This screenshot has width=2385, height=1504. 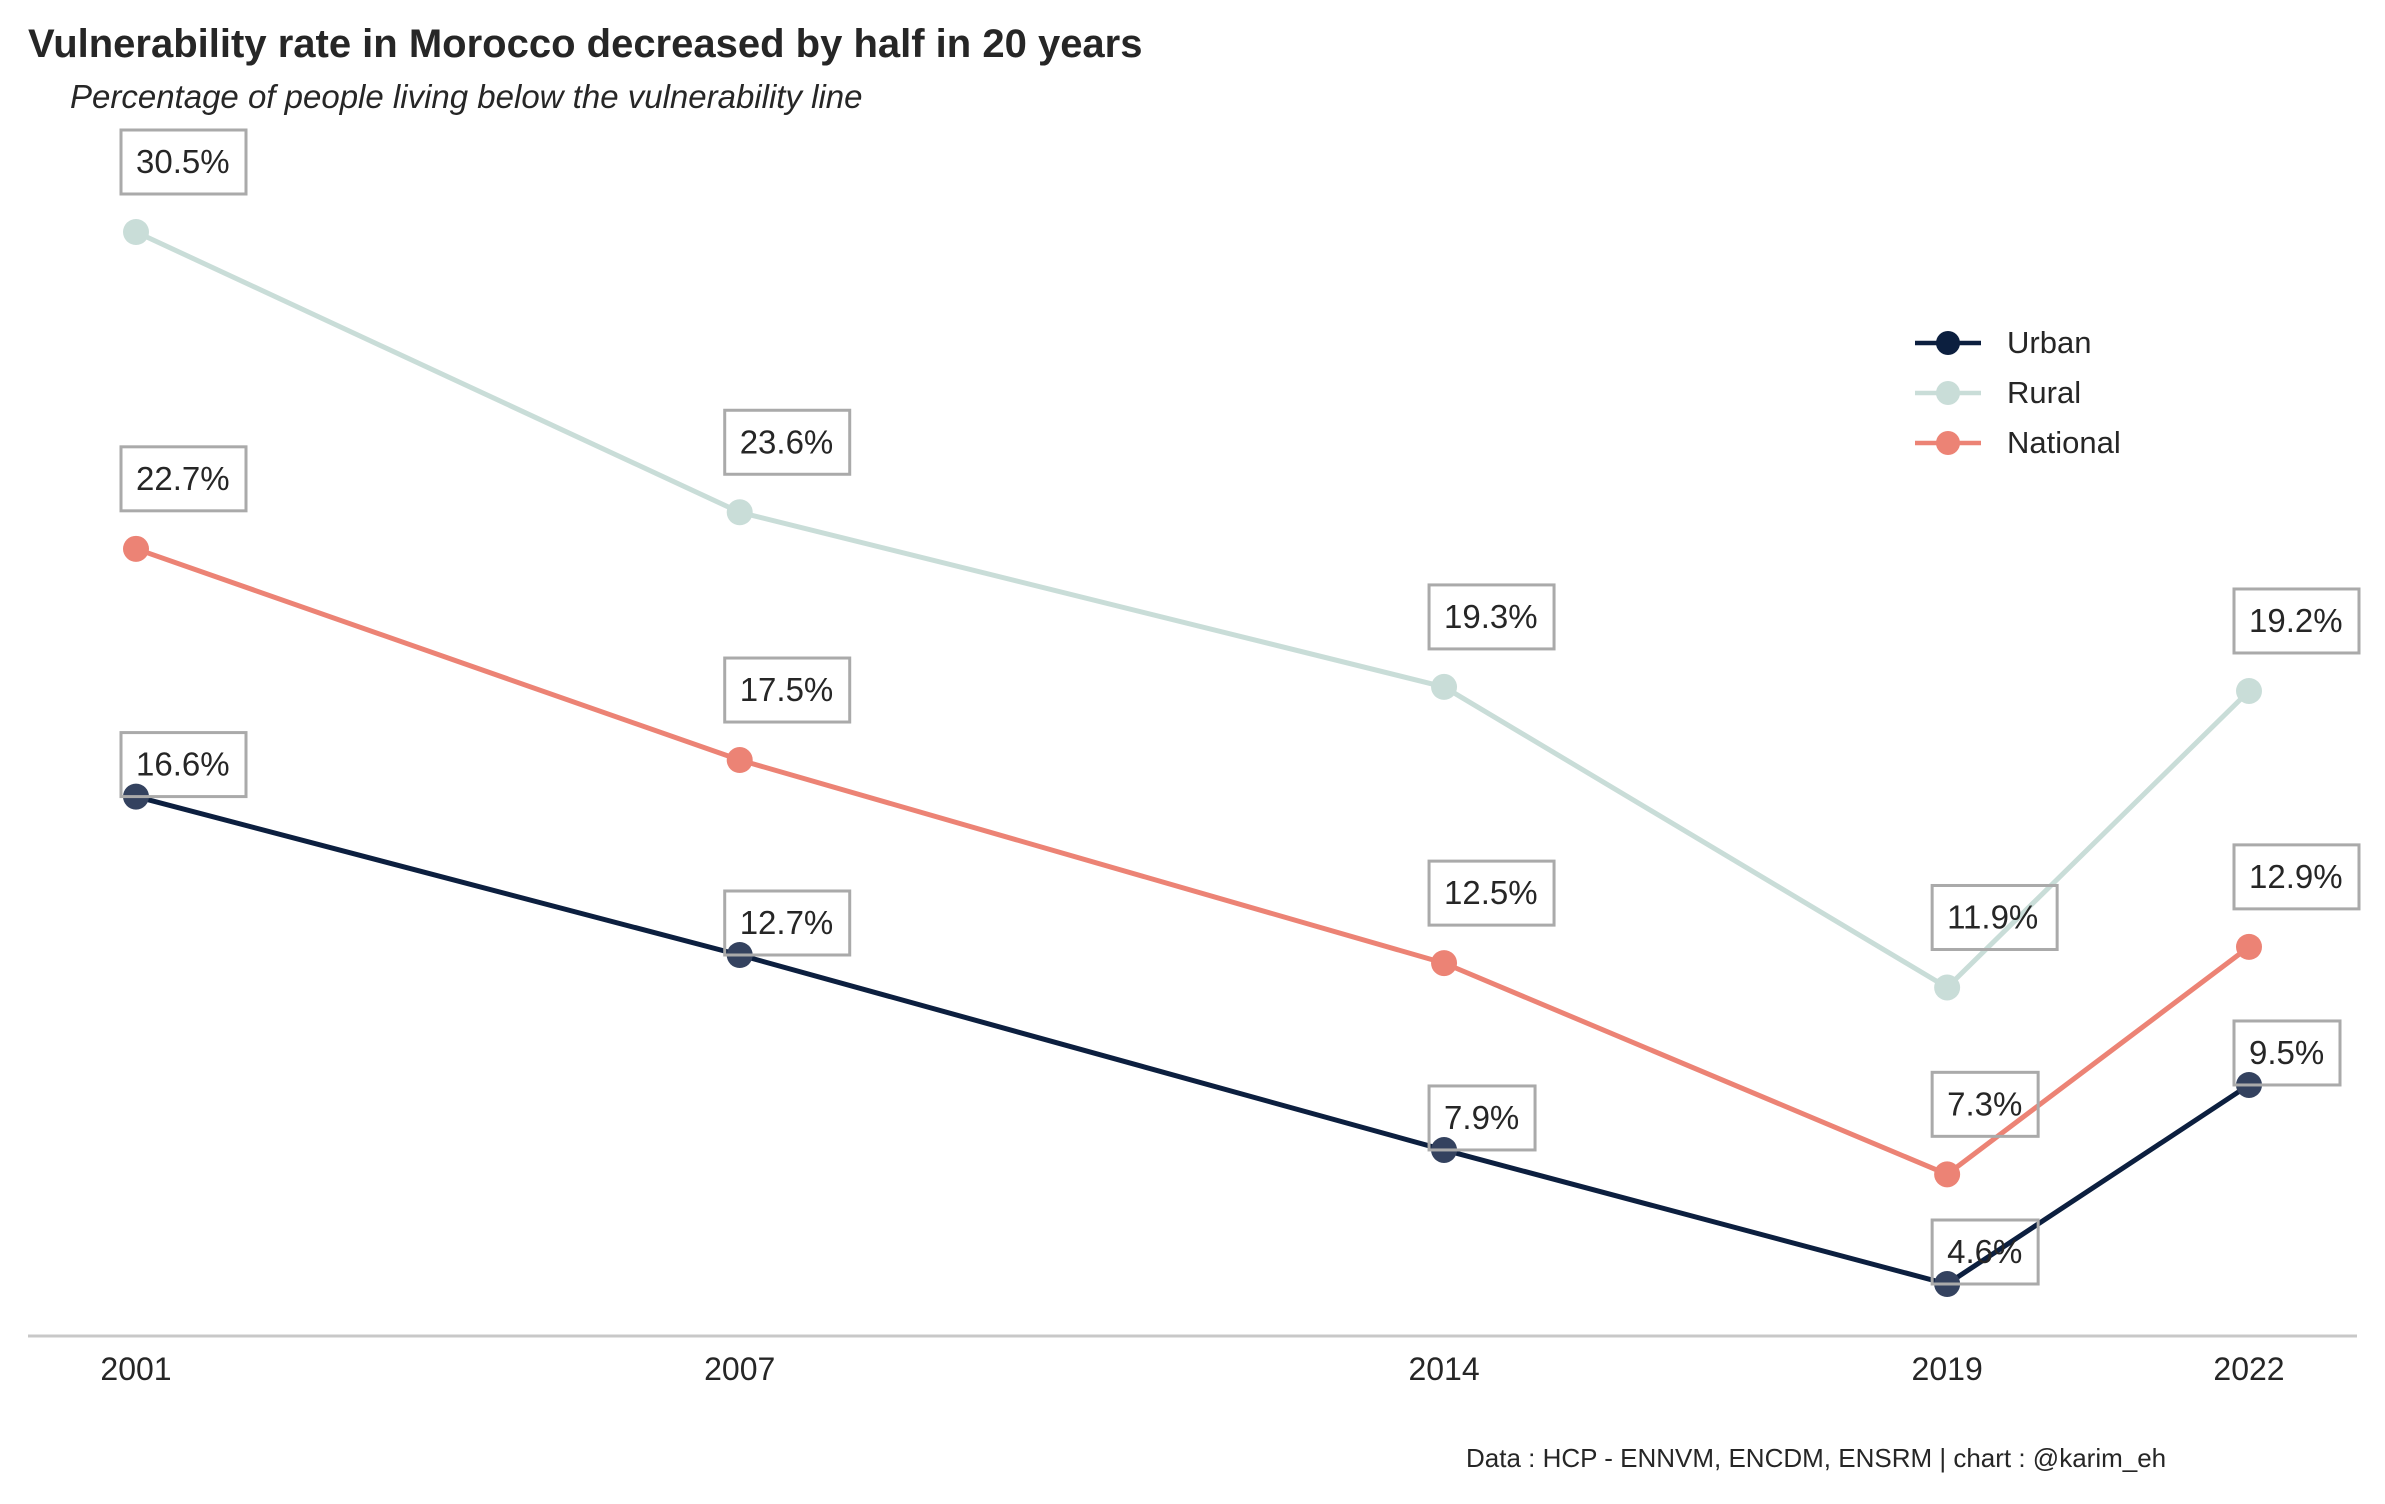 I want to click on svg-text: 23.6%, so click(x=787, y=441).